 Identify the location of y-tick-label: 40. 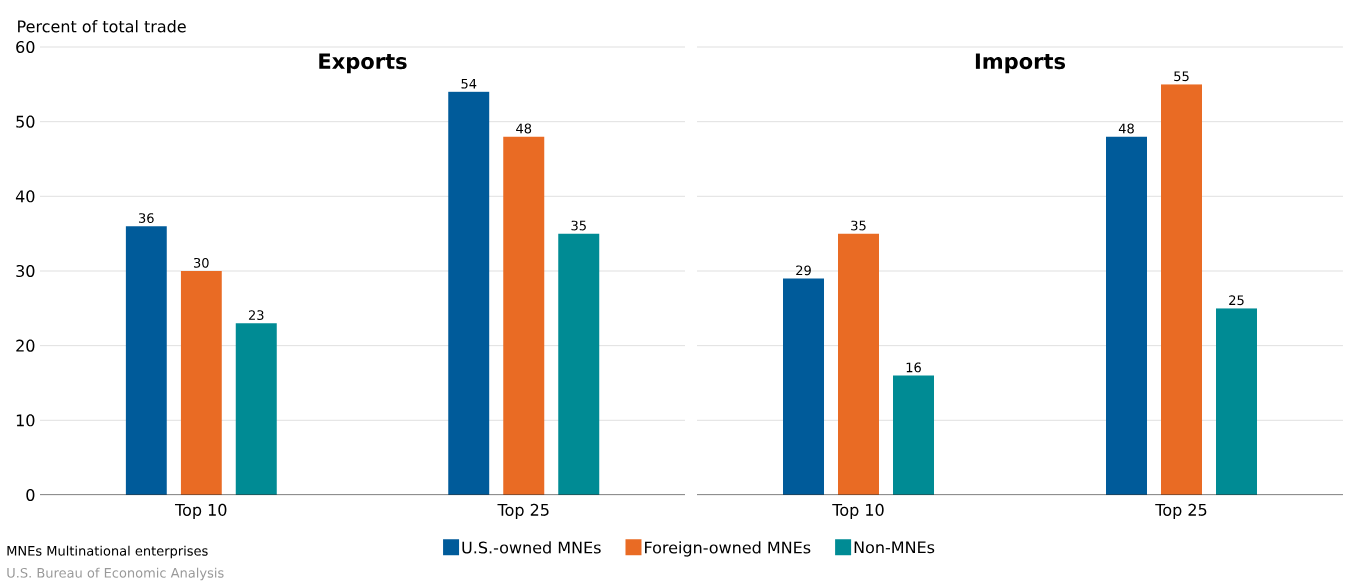
(25, 196).